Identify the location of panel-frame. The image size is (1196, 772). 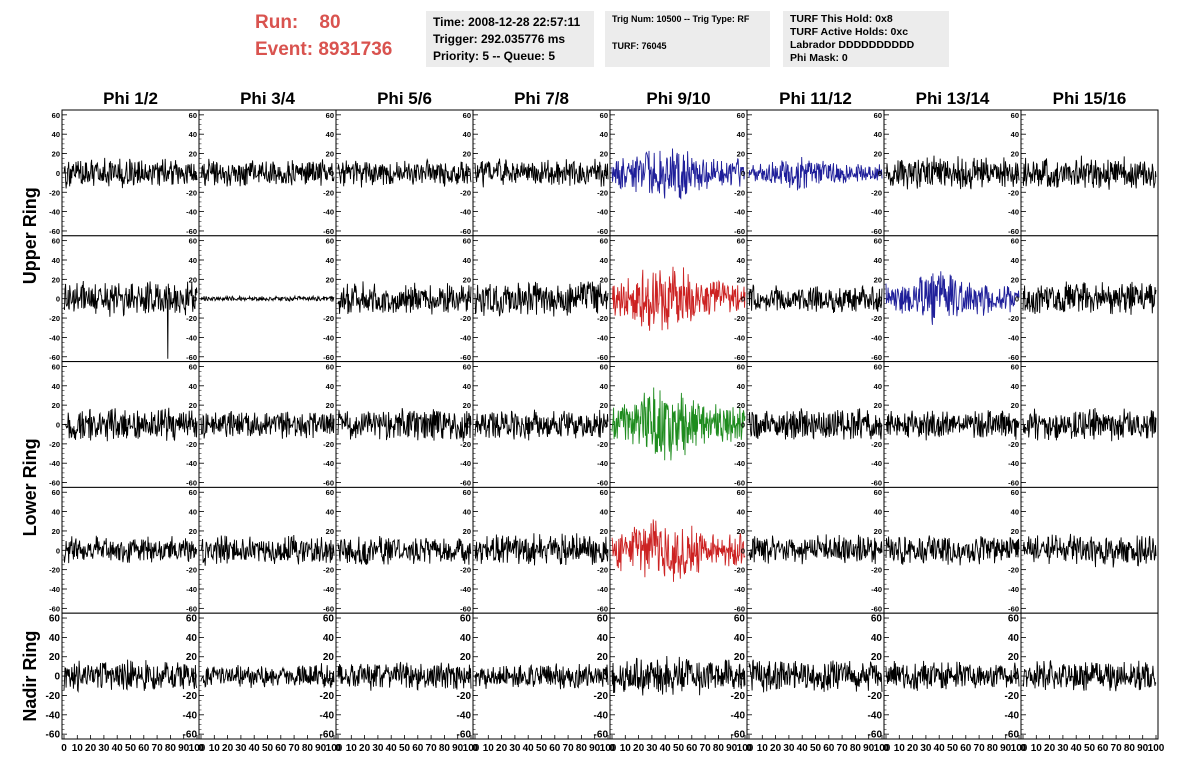
(1089, 424).